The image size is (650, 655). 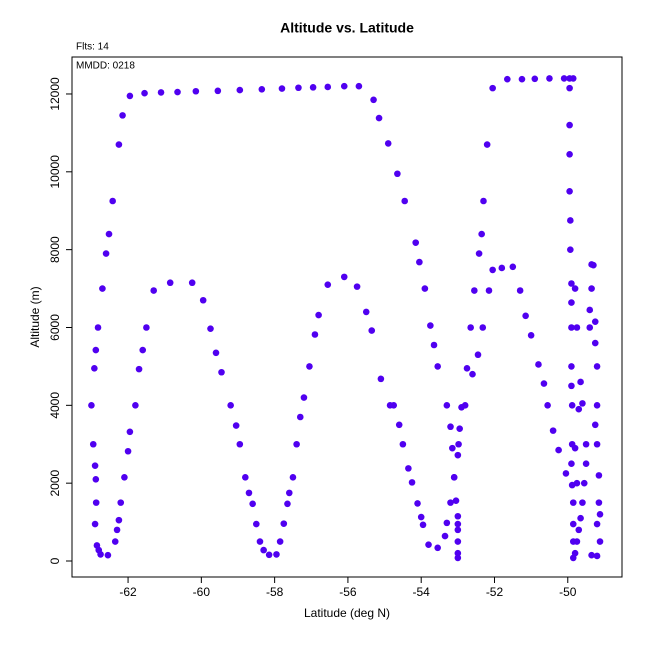 I want to click on y-tick-label: 0, so click(x=55, y=560).